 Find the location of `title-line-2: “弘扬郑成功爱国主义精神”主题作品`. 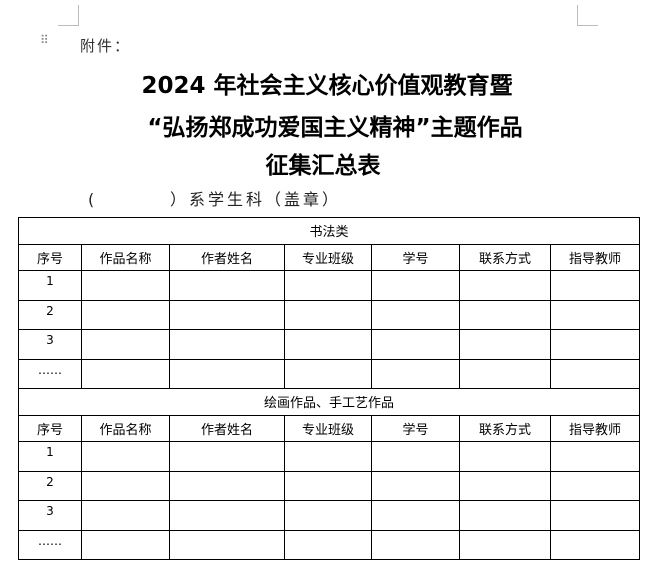

title-line-2: “弘扬郑成功爱国主义精神”主题作品 is located at coordinates (335, 128).